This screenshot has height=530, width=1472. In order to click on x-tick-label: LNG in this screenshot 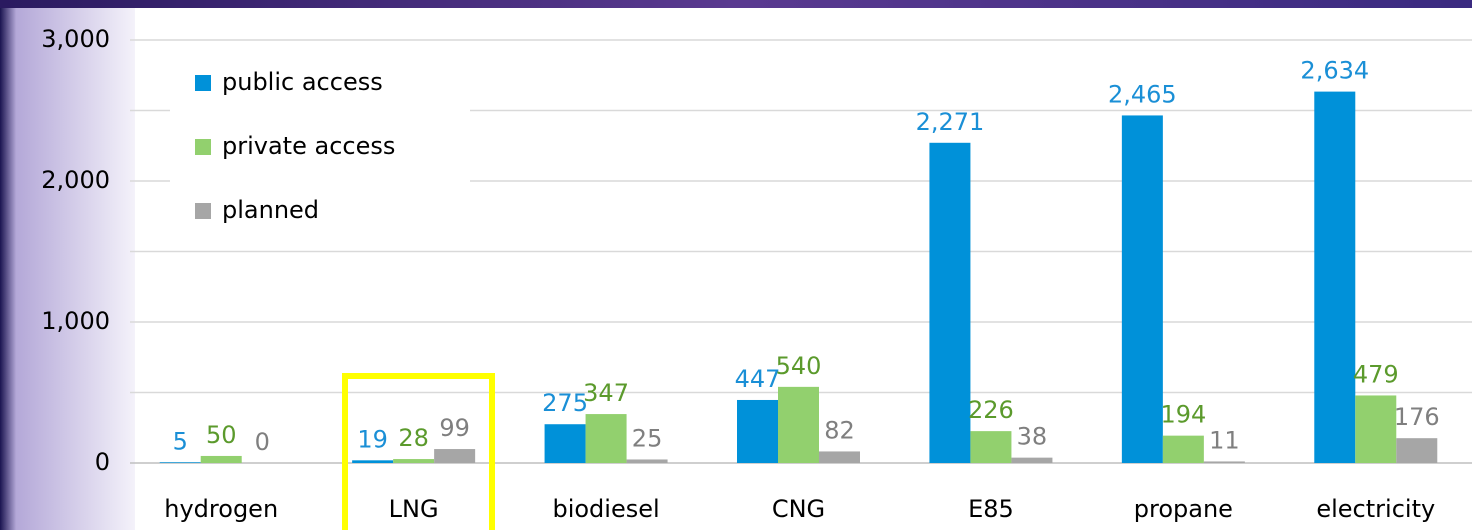, I will do `click(414, 509)`.